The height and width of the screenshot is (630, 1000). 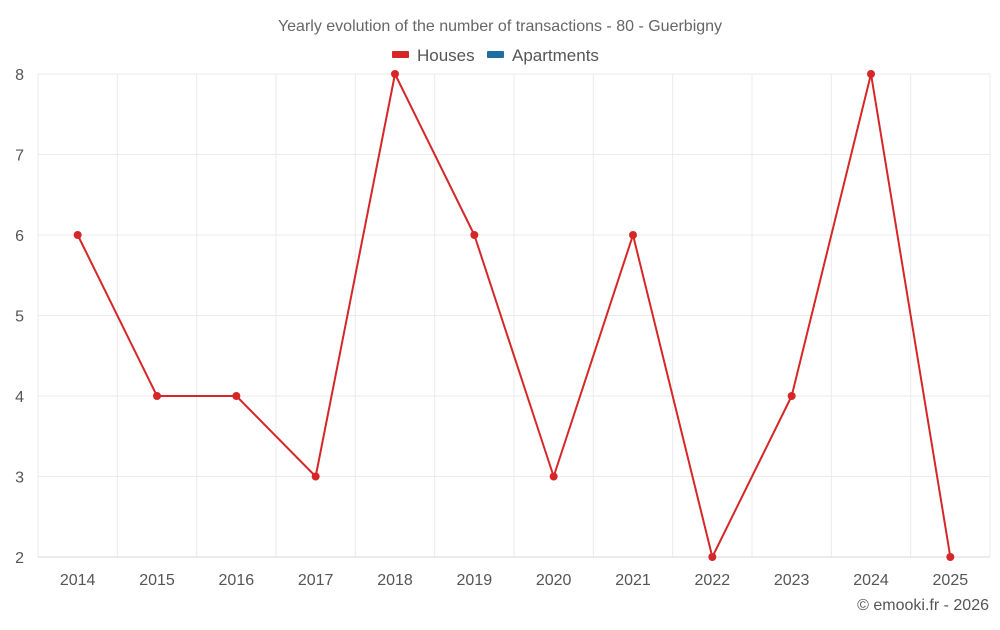 I want to click on x-tick-label: 2020, so click(x=554, y=580).